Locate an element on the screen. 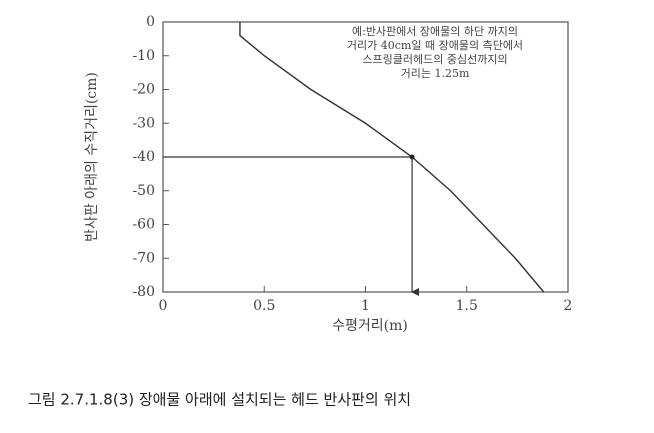 The image size is (654, 433). annotation: 거리는 1.25m is located at coordinates (435, 73).